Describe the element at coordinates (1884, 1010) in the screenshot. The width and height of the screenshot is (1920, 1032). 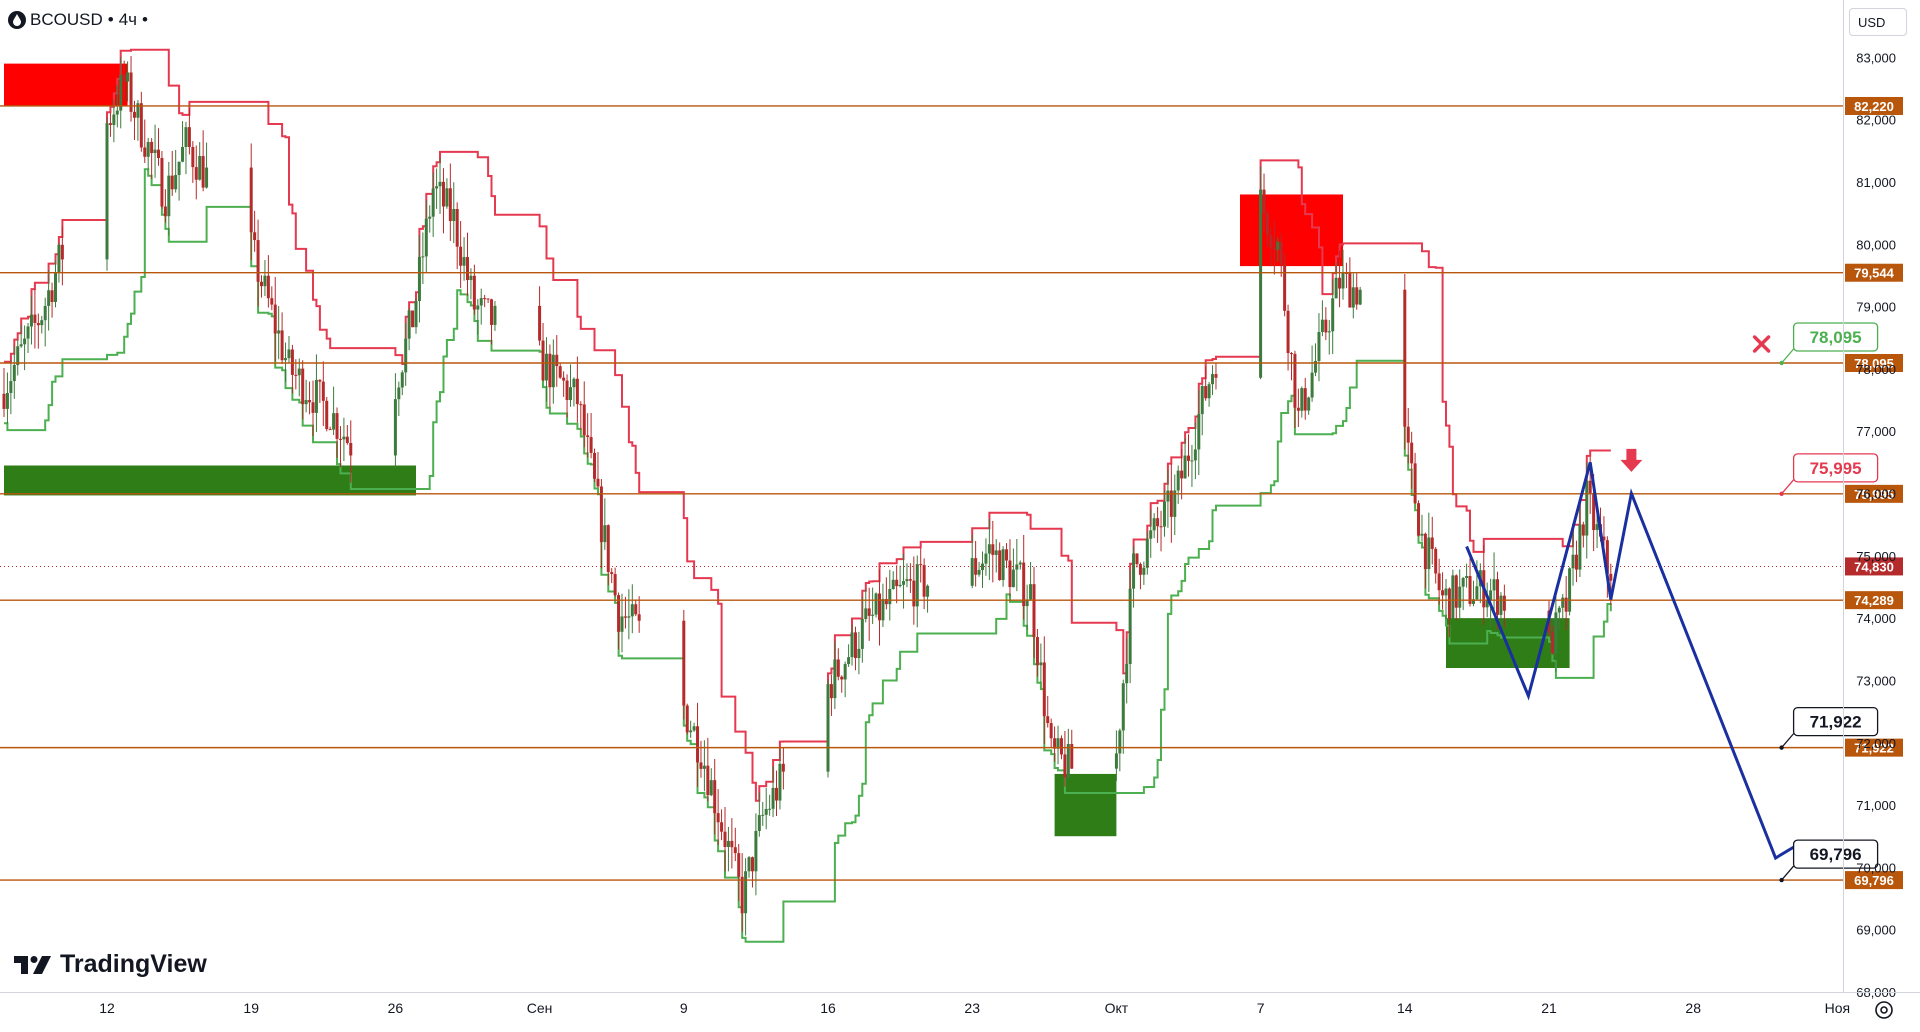
I see `settings-icon` at that location.